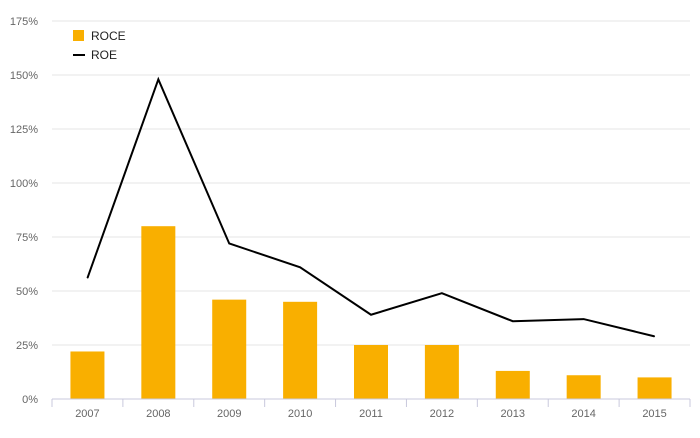  Describe the element at coordinates (78, 35) in the screenshot. I see `legend-swatch-roce` at that location.